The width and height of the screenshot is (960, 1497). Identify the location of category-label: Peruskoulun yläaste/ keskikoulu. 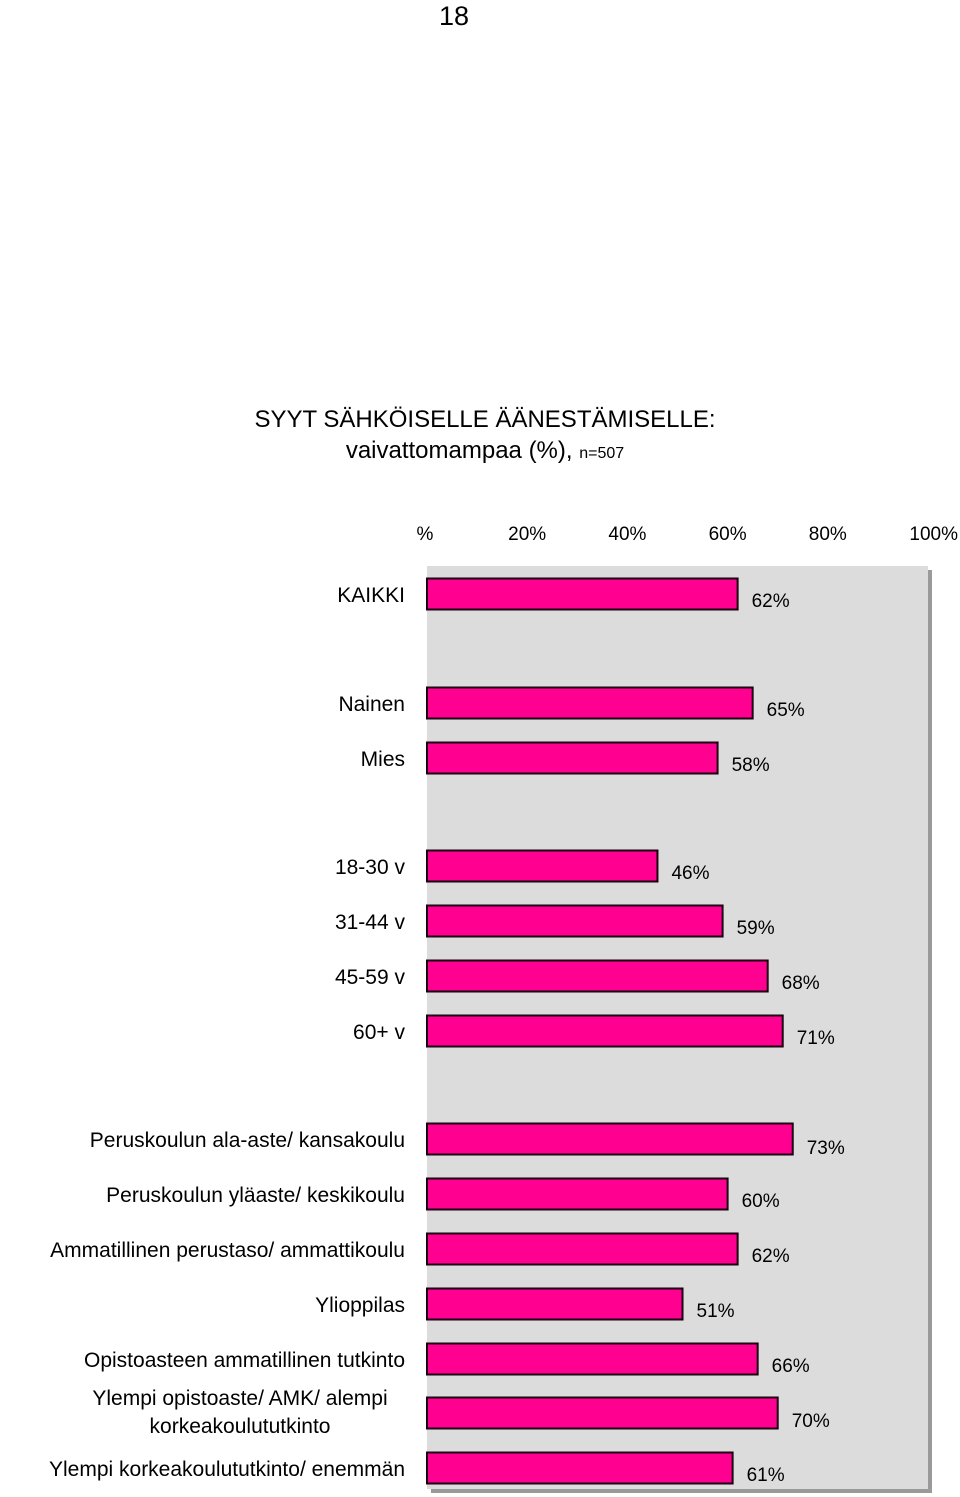
(255, 1195).